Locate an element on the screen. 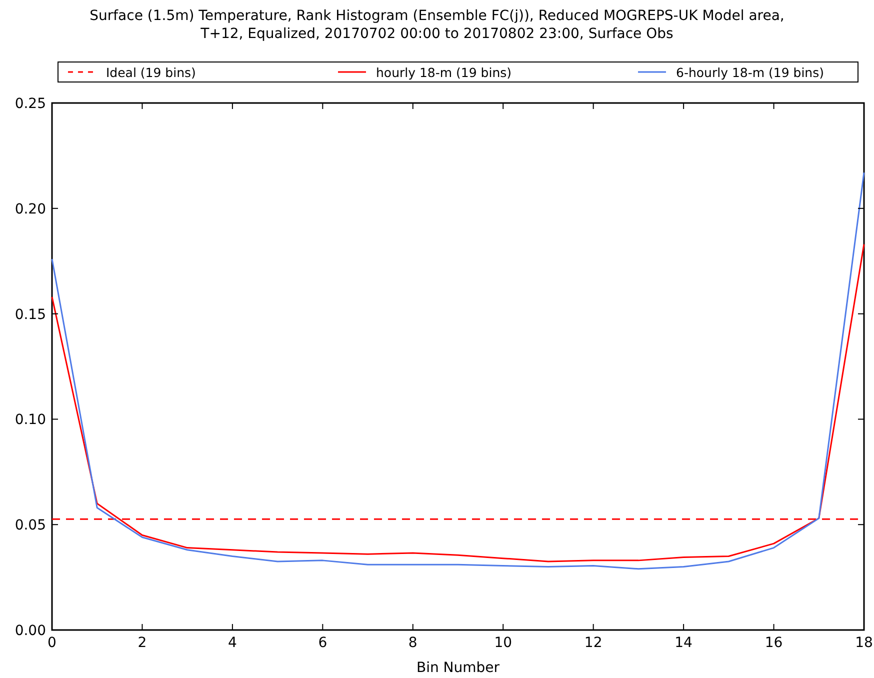 The image size is (874, 678). x-tick-label: 16 is located at coordinates (773, 643).